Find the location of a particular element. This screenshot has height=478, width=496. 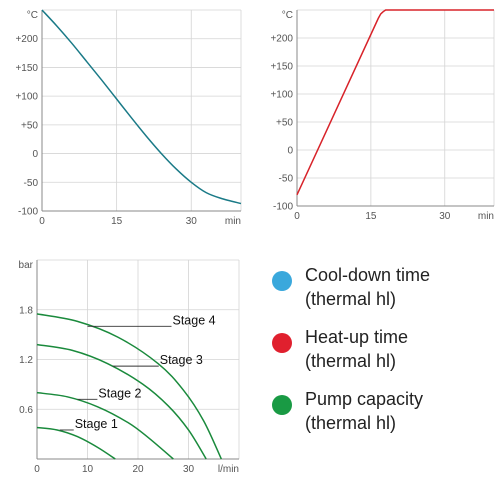

legend-label-line: Pump capacity is located at coordinates (364, 399).